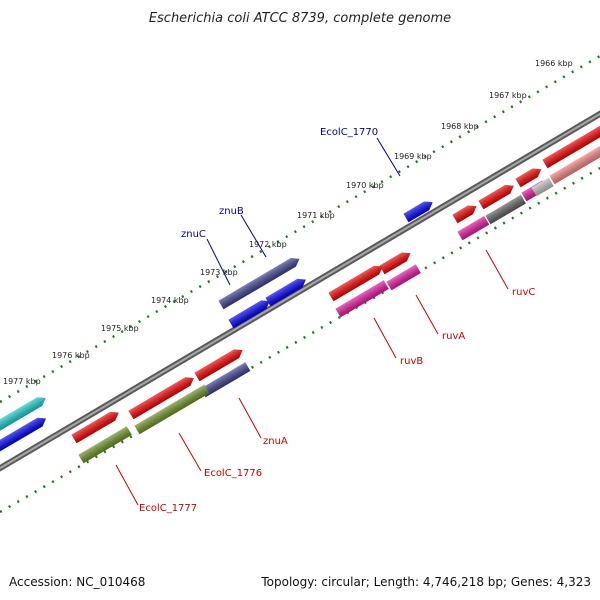 The image size is (600, 600). I want to click on gene-label-ruvb: ruvB, so click(411, 361).